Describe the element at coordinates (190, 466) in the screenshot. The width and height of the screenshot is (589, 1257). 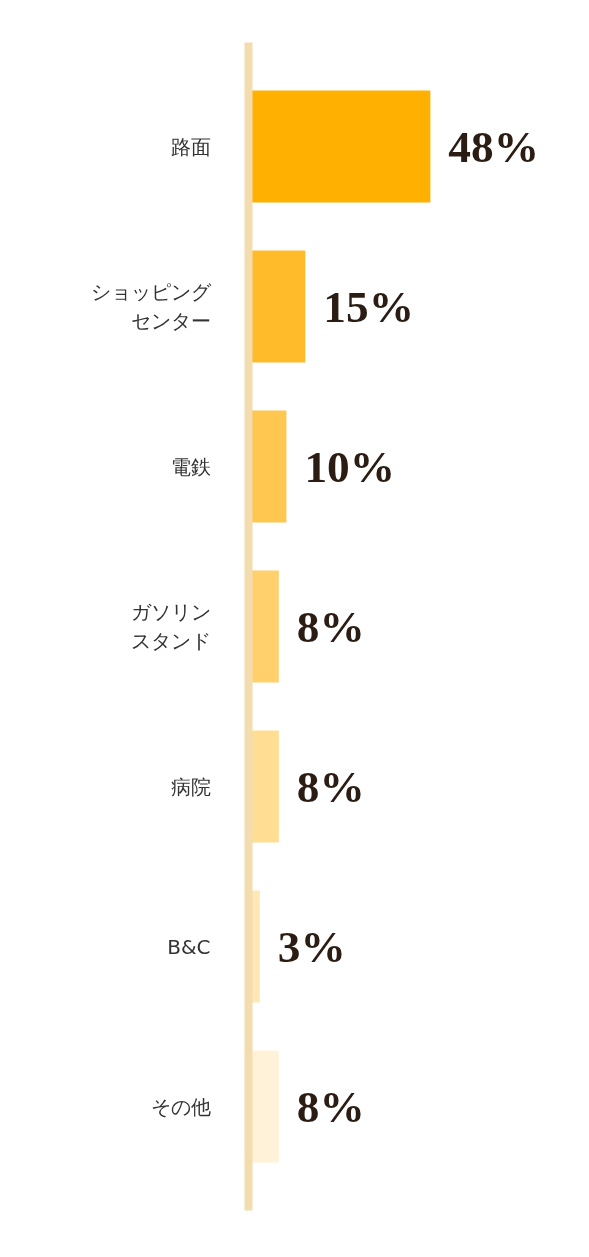
I see `y-tick-label: 電鉄` at that location.